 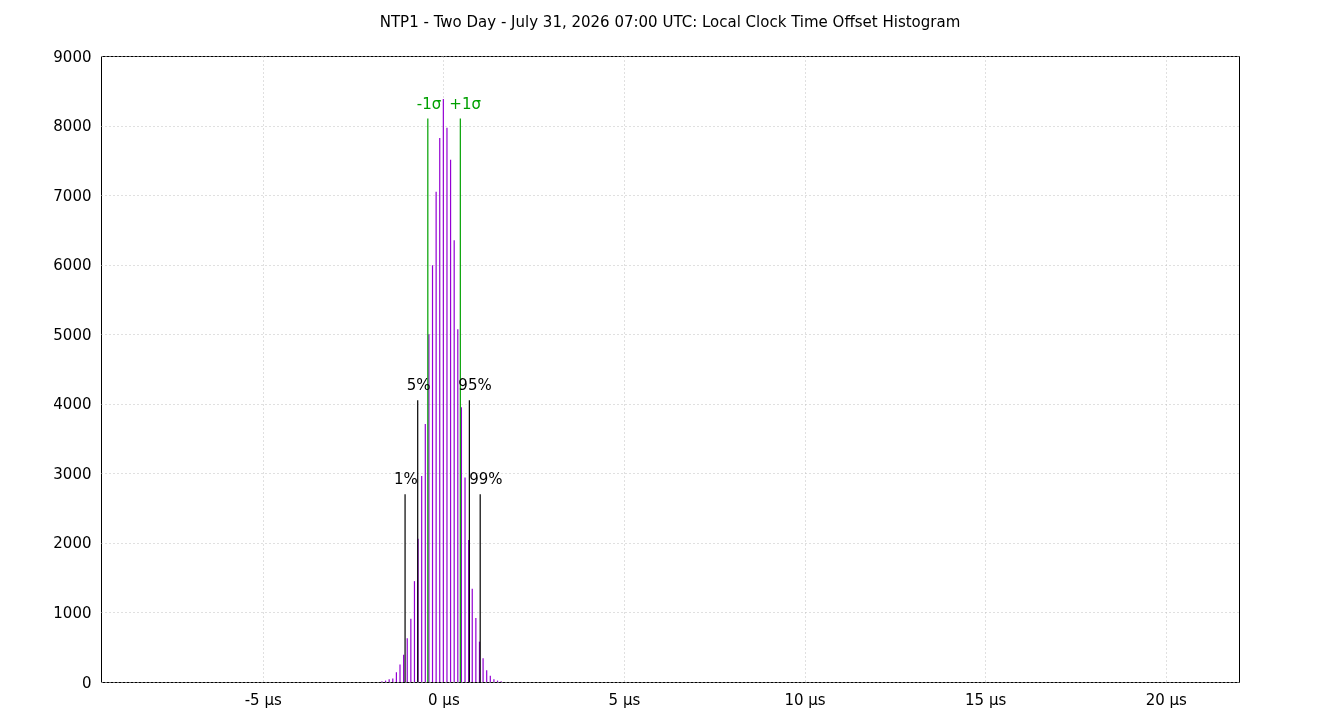 What do you see at coordinates (72, 126) in the screenshot?
I see `y-tick-label: 8000` at bounding box center [72, 126].